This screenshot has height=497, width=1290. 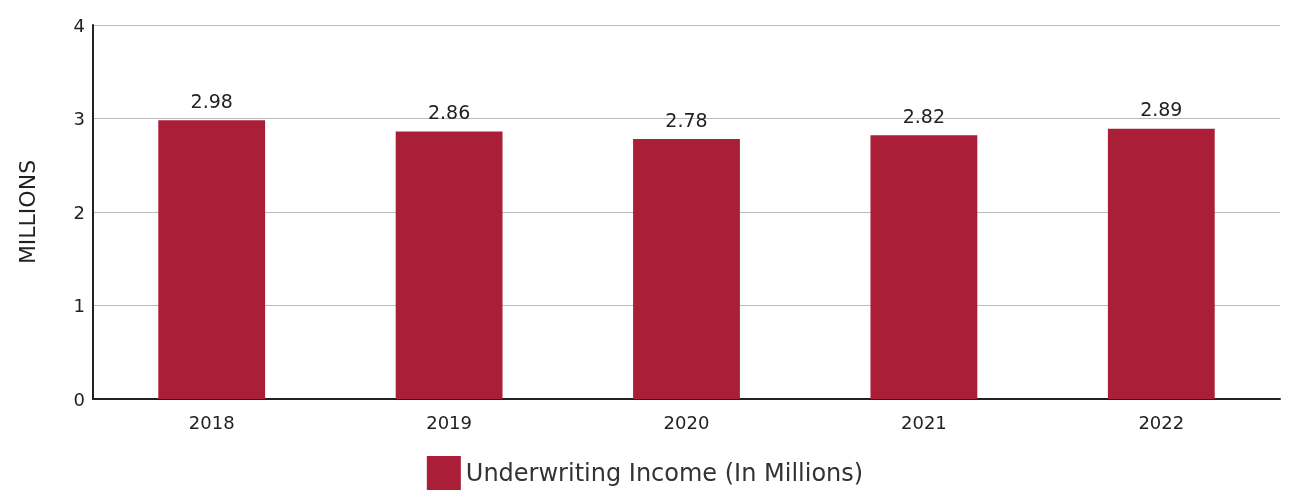 I want to click on x-tick-label: 2022, so click(x=1161, y=422).